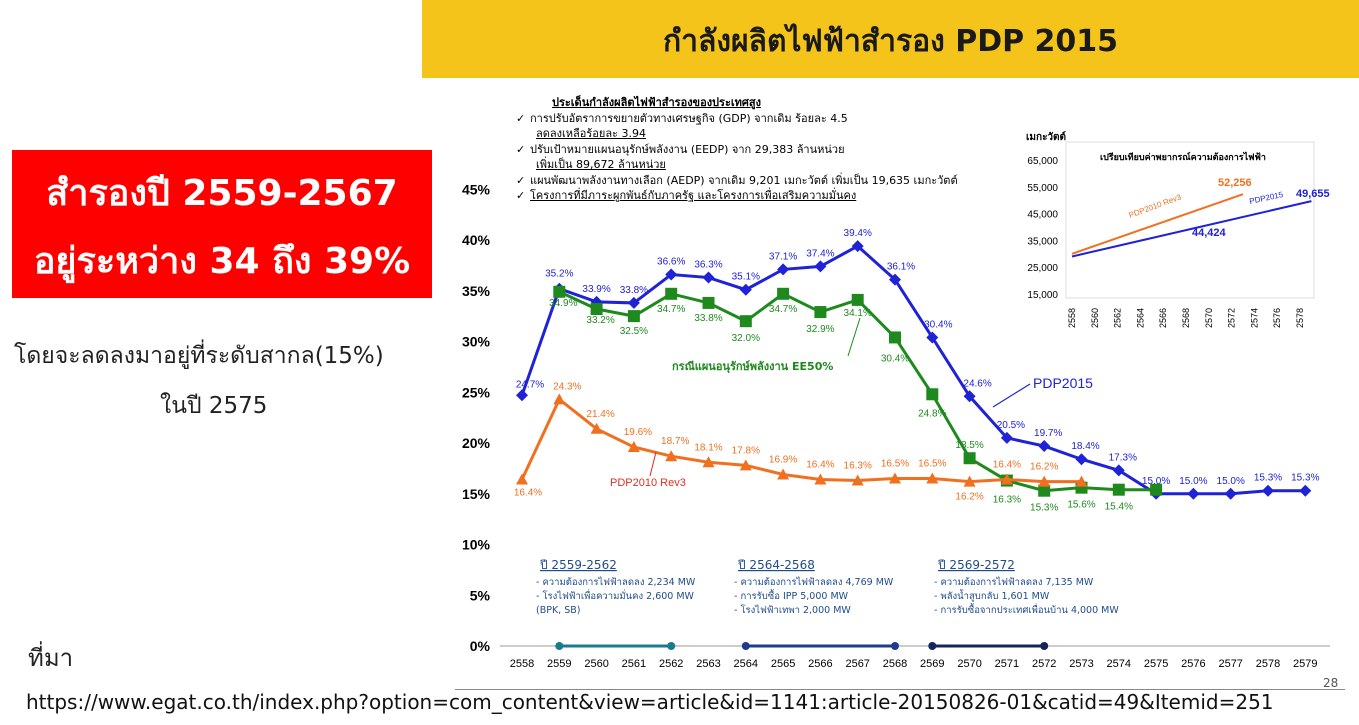 The width and height of the screenshot is (1359, 725). I want to click on pdp2010-series-label: PDP2010 Rev3, so click(648, 483).